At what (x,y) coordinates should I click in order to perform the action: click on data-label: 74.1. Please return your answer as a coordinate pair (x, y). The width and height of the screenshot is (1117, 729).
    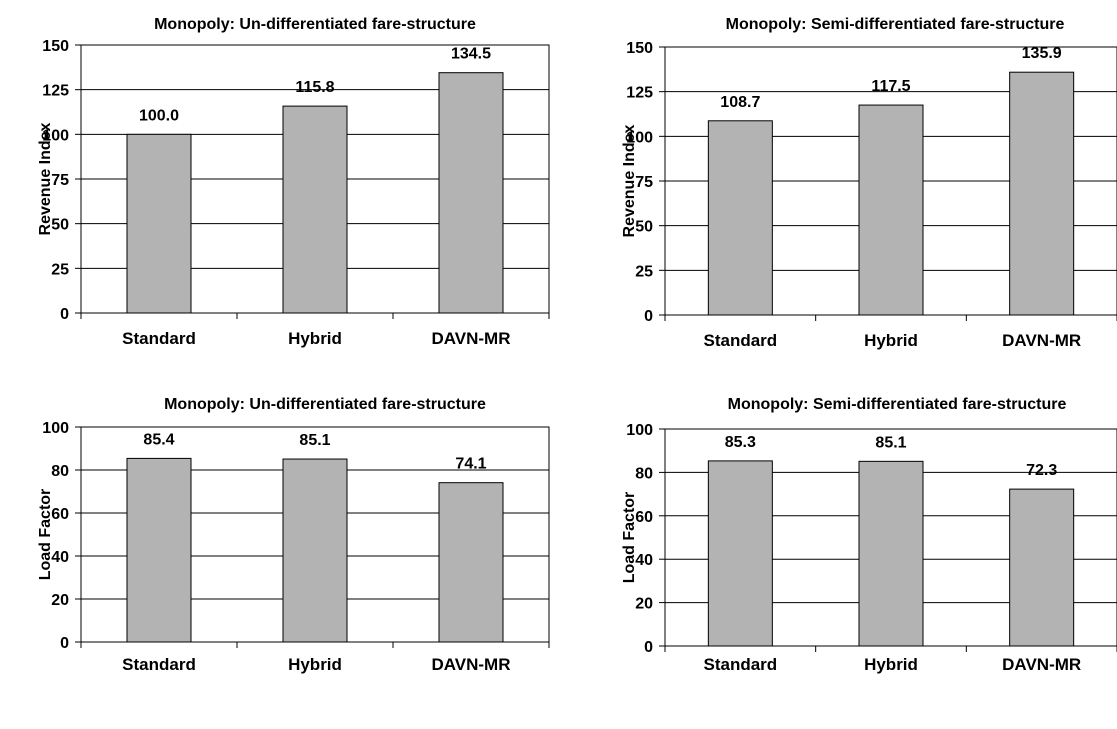
    Looking at the image, I should click on (470, 464).